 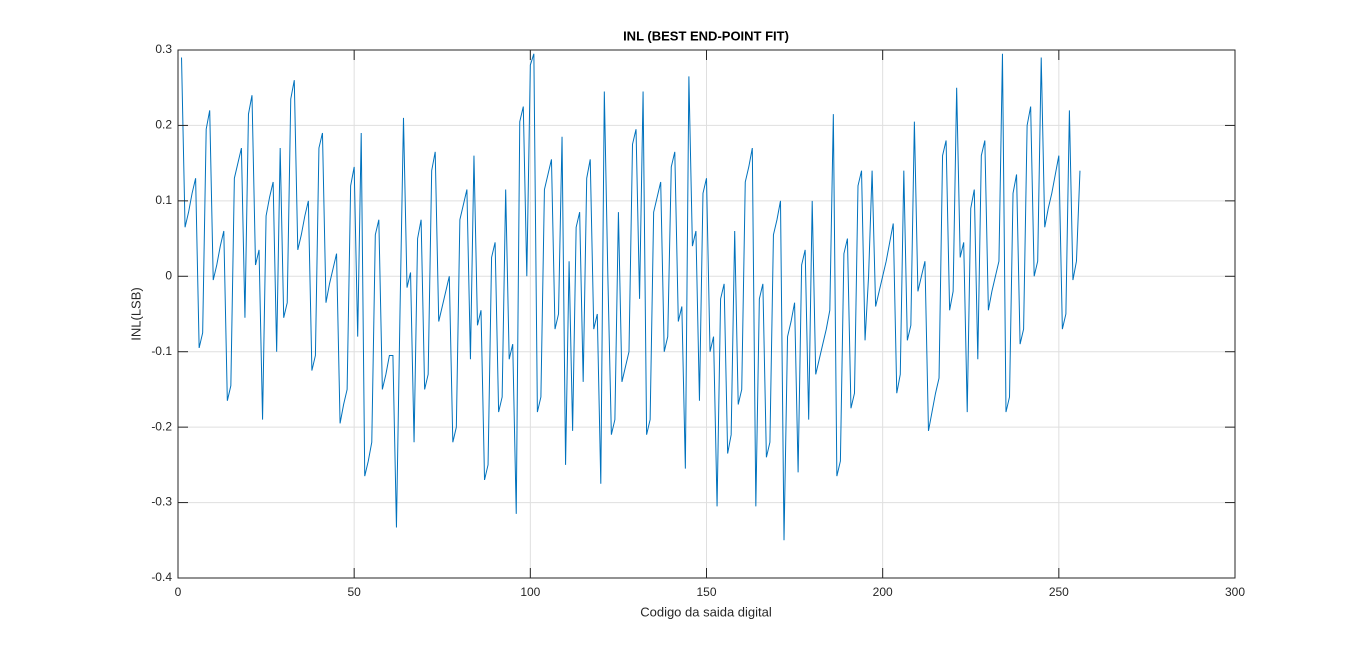 What do you see at coordinates (706, 592) in the screenshot?
I see `x-tick-label: 150` at bounding box center [706, 592].